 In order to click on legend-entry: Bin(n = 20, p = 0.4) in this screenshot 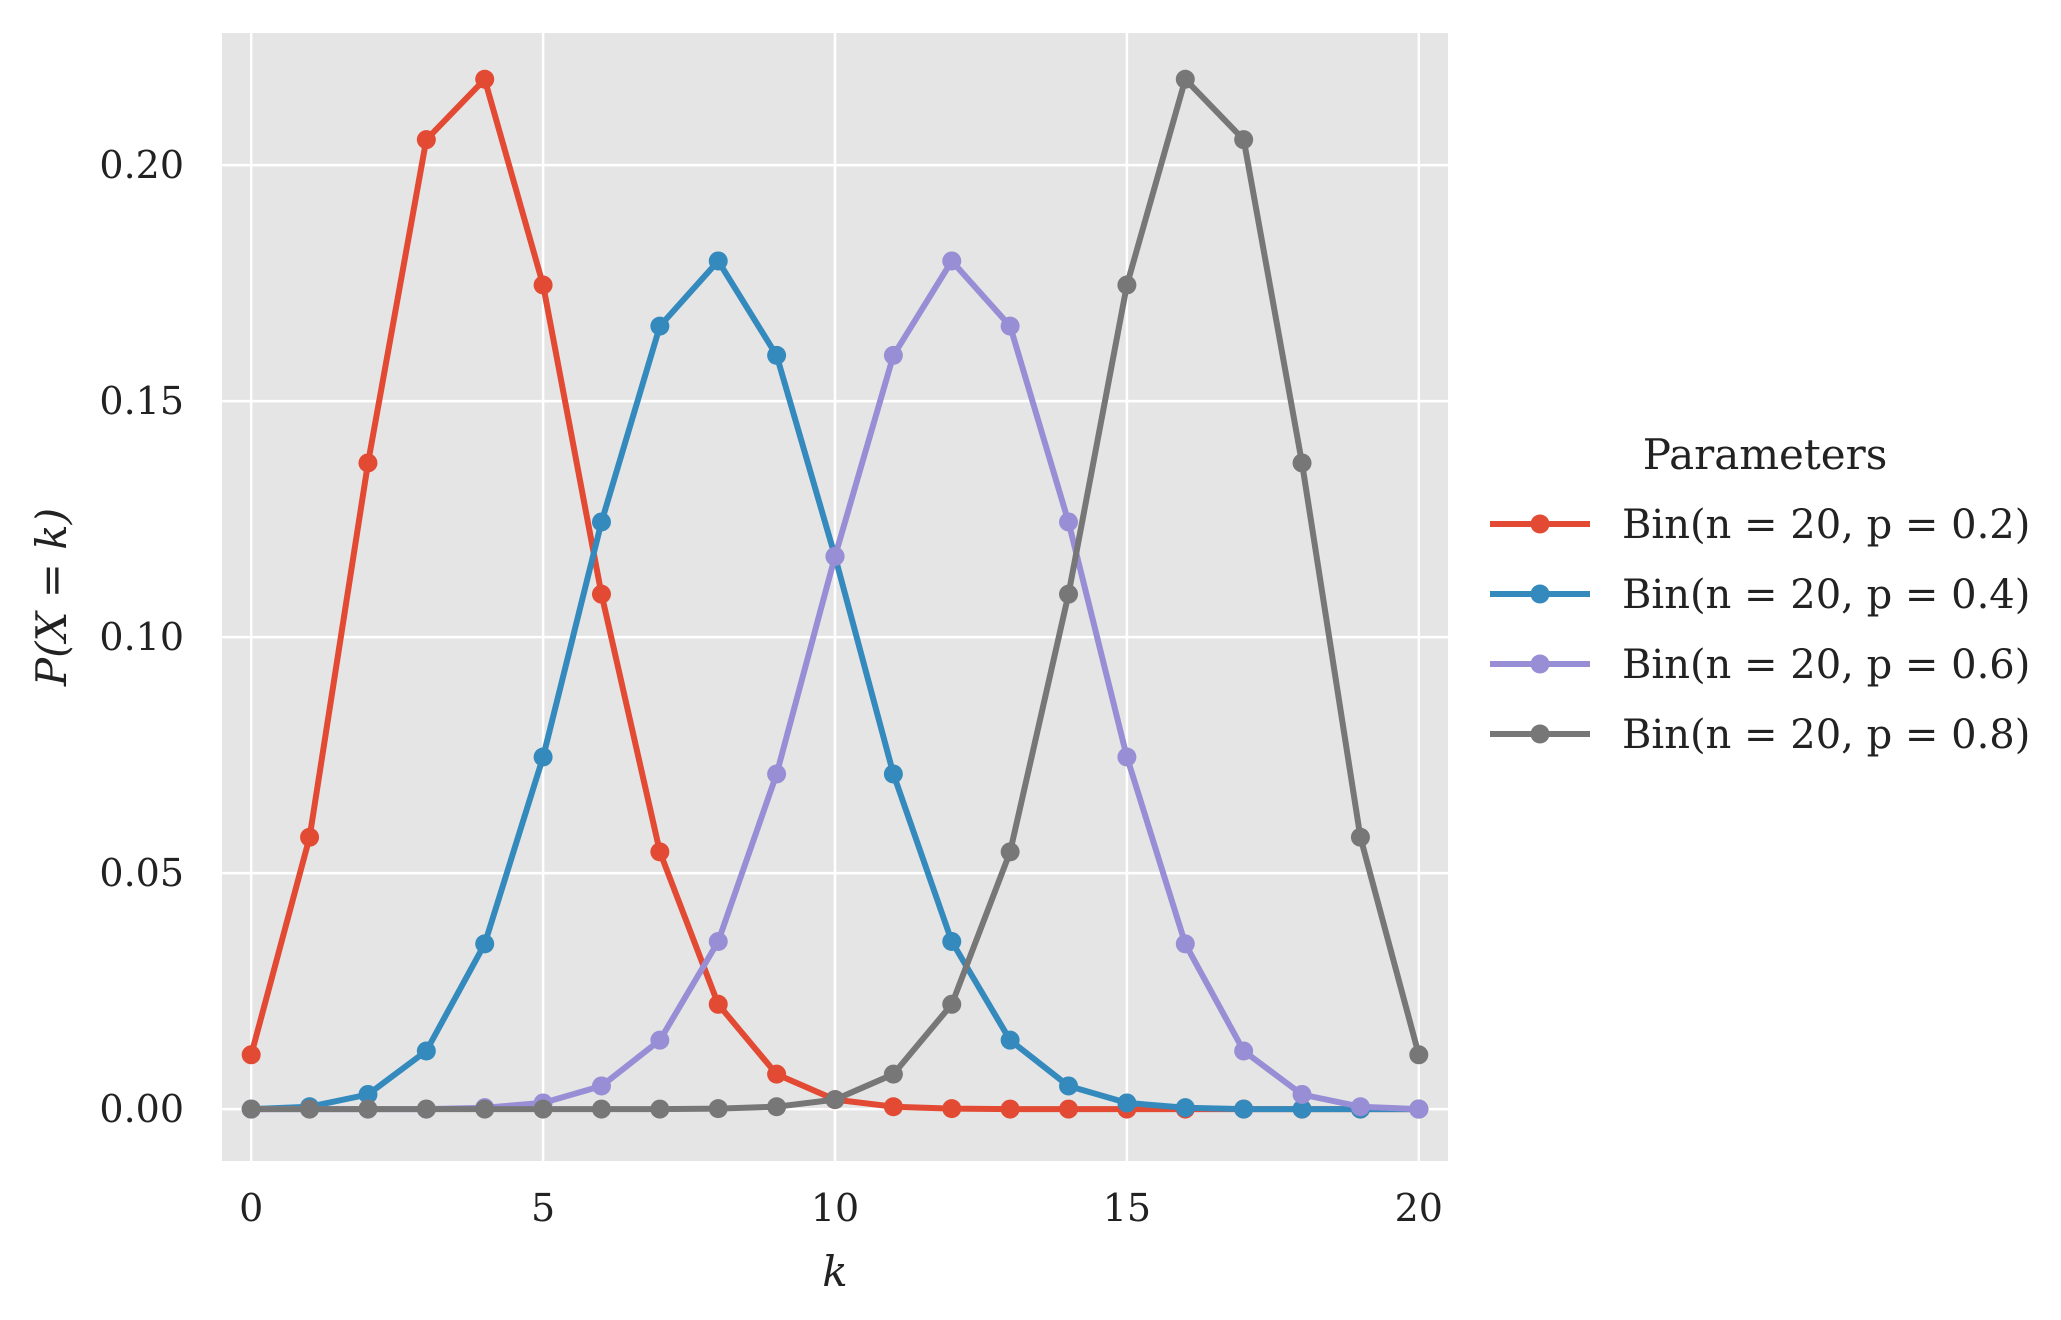, I will do `click(1760, 595)`.